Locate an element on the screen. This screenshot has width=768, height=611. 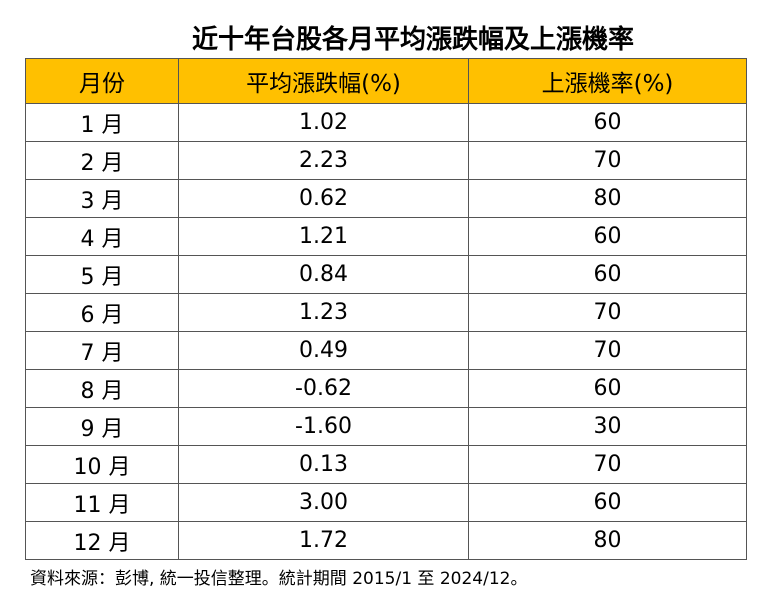
table-row: 8 月 -0.62 60 is located at coordinates (386, 388).